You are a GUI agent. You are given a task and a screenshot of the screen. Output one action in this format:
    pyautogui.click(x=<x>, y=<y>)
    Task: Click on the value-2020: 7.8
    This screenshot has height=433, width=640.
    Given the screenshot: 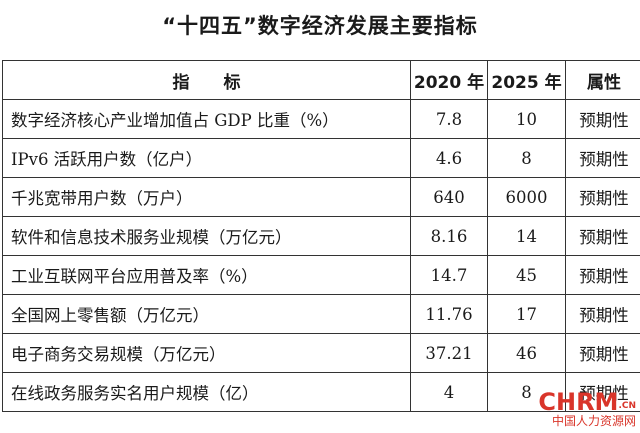 What is the action you would take?
    pyautogui.click(x=449, y=119)
    